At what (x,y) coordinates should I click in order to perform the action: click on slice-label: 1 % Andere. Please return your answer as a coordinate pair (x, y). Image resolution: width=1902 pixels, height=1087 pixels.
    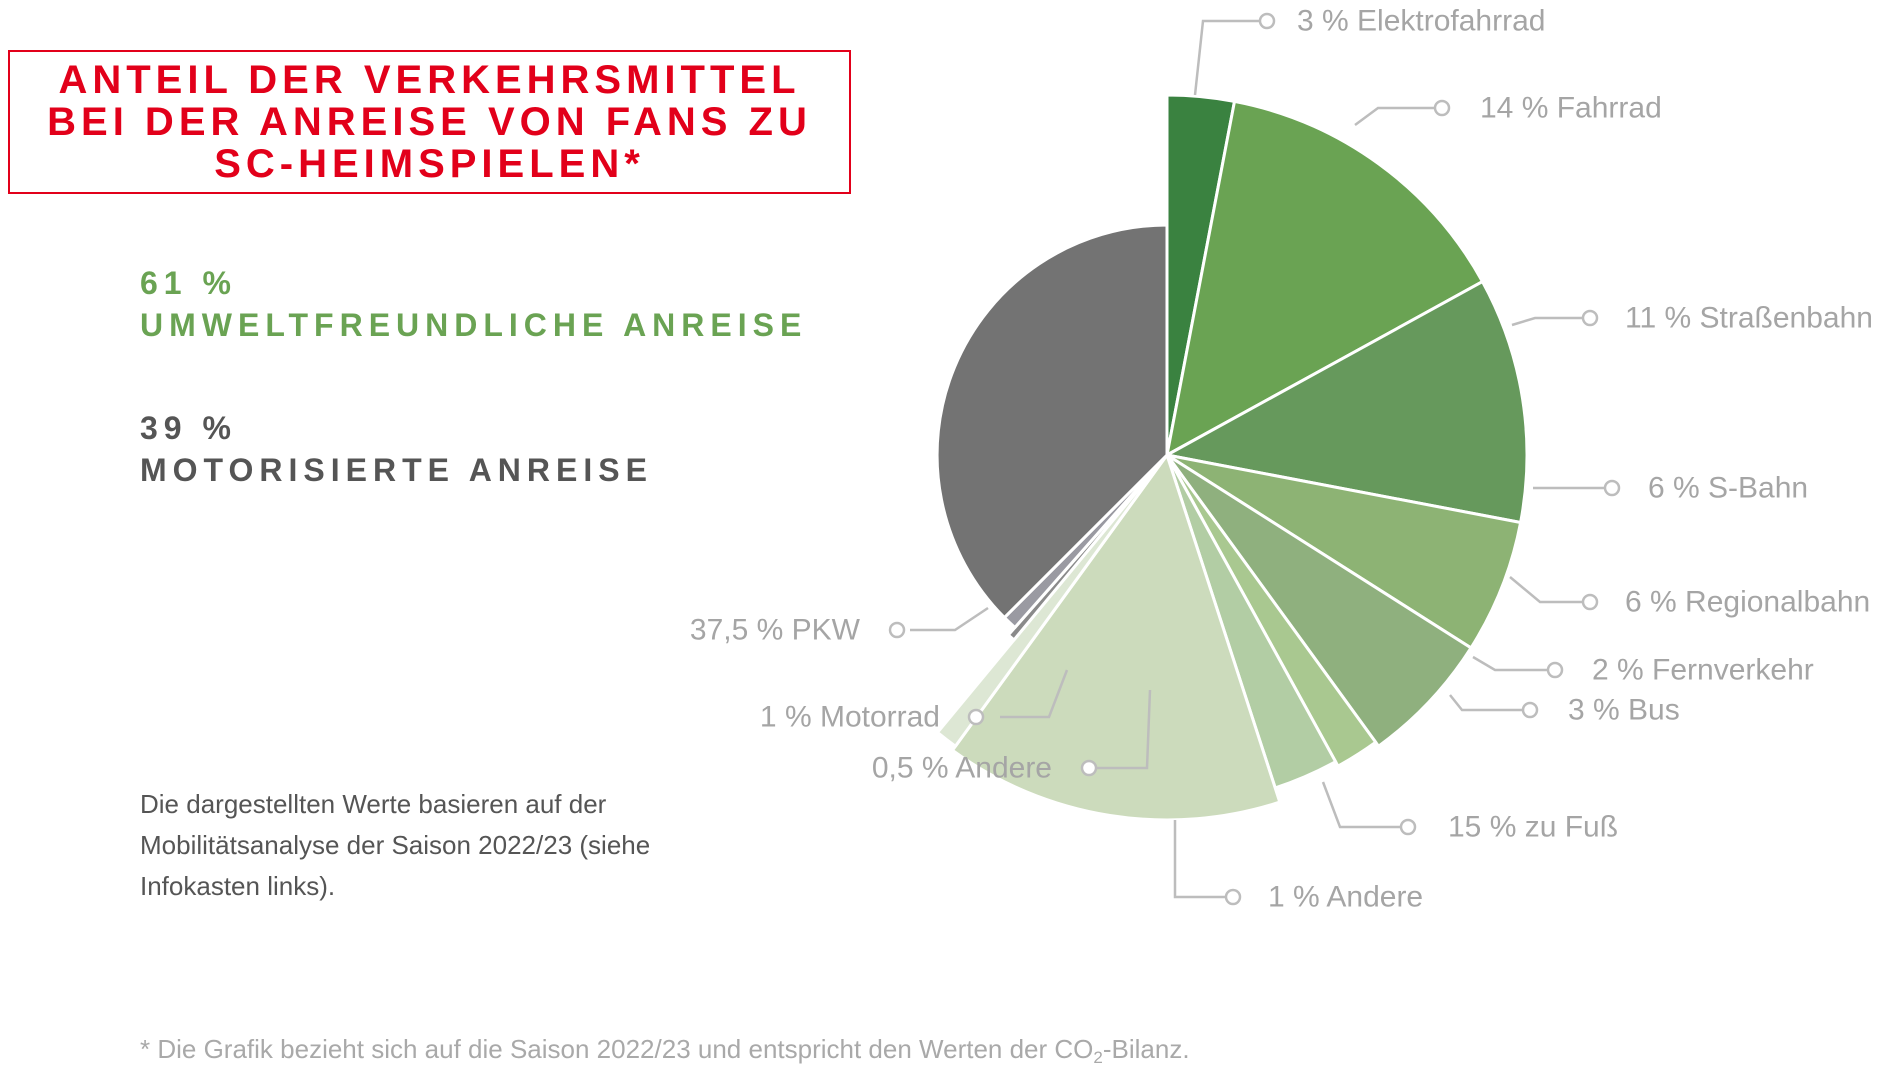
    Looking at the image, I should click on (1345, 897).